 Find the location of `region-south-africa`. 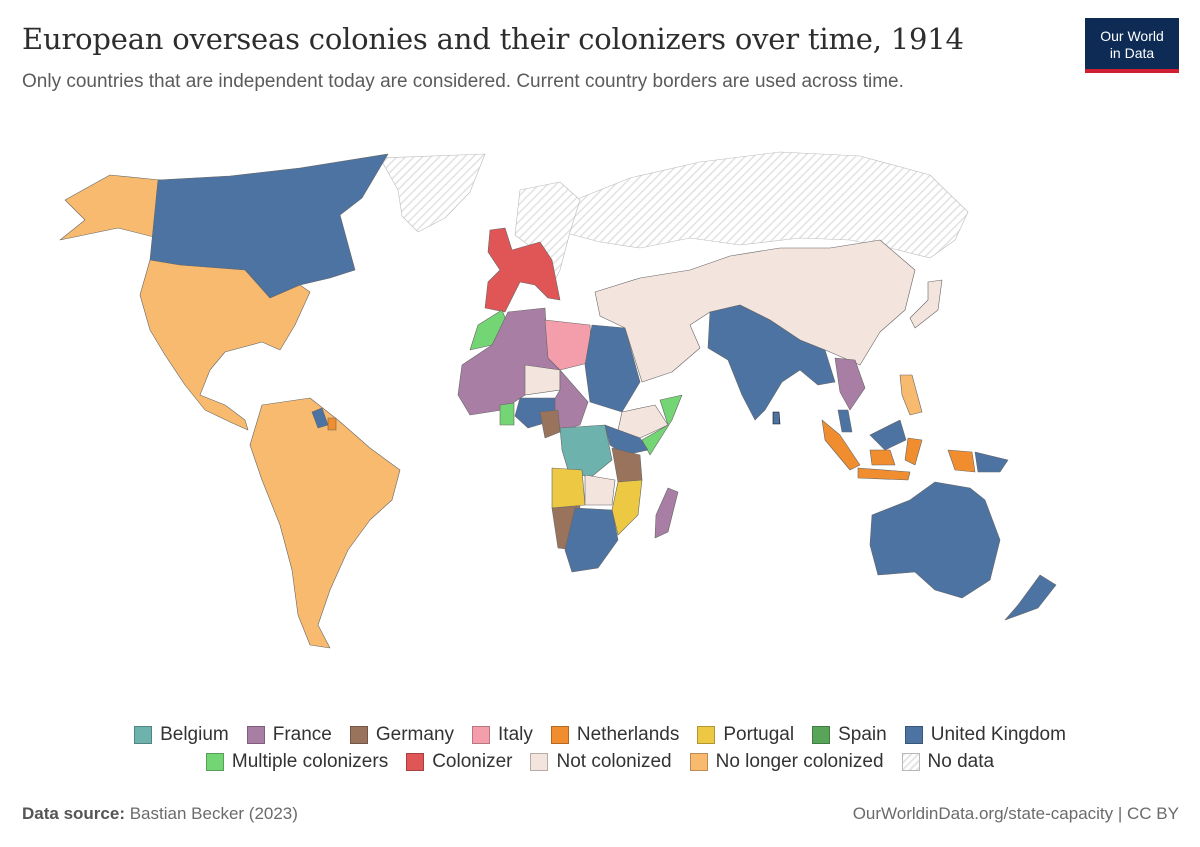

region-south-africa is located at coordinates (591, 540).